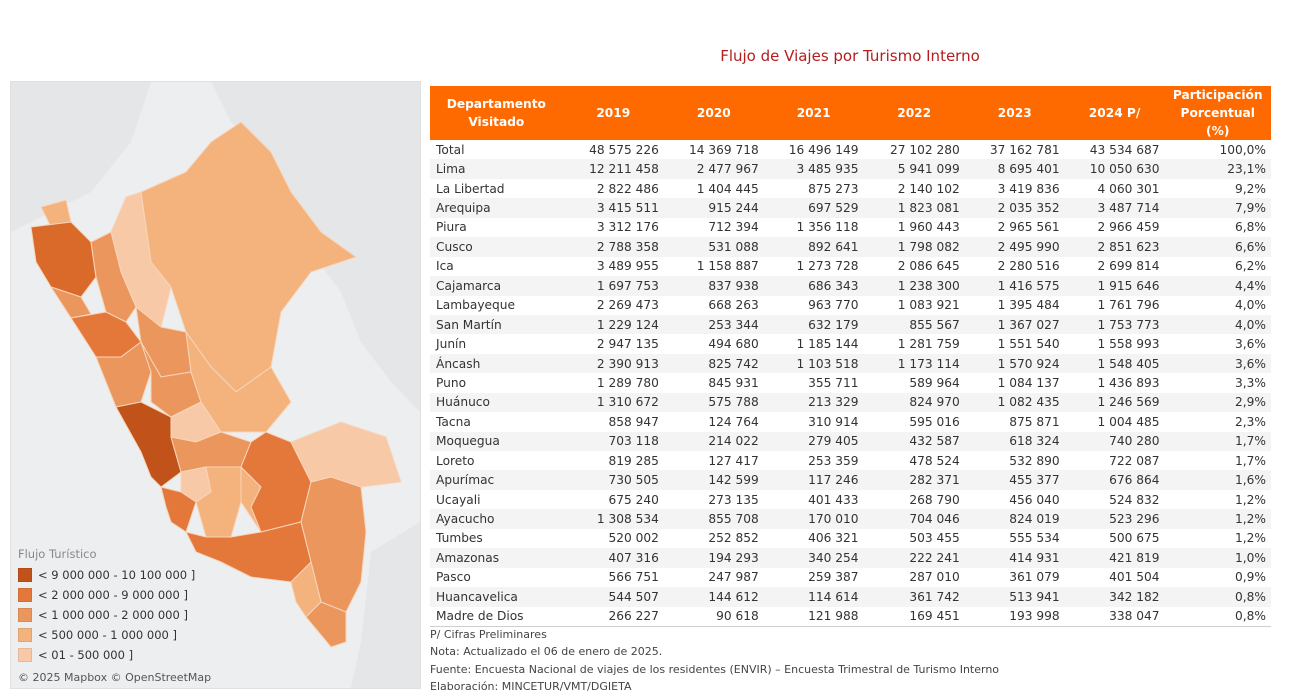  Describe the element at coordinates (1128, 344) in the screenshot. I see `value-cell: 1 558 993` at that location.